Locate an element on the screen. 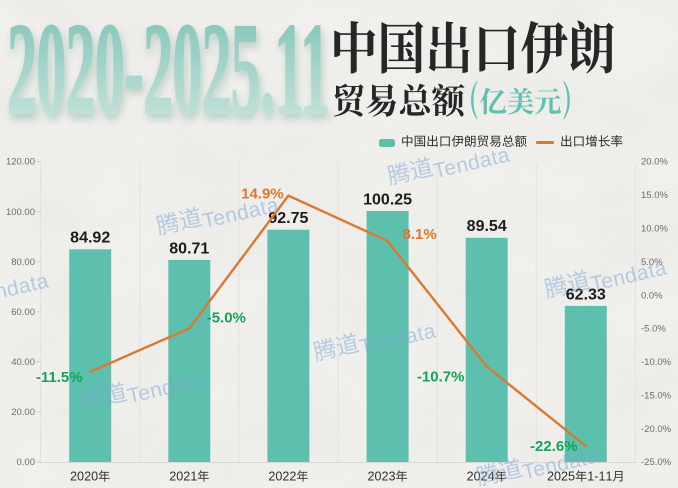  main-title is located at coordinates (475, 45).